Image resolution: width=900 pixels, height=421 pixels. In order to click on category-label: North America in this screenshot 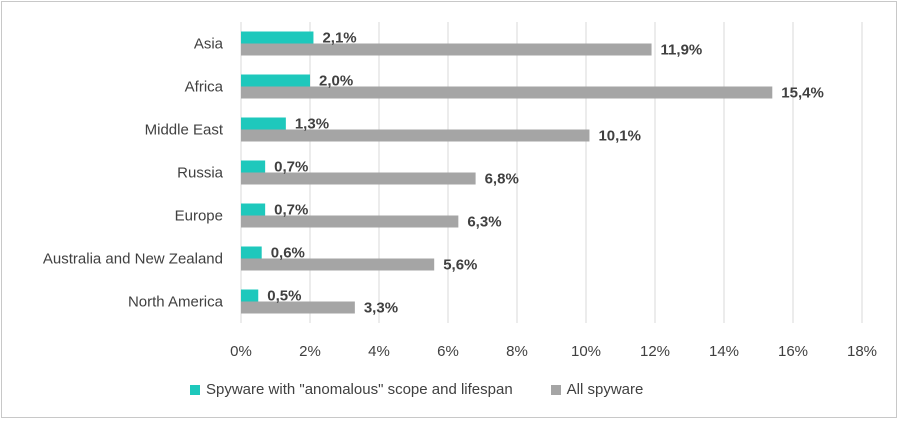, I will do `click(176, 302)`.